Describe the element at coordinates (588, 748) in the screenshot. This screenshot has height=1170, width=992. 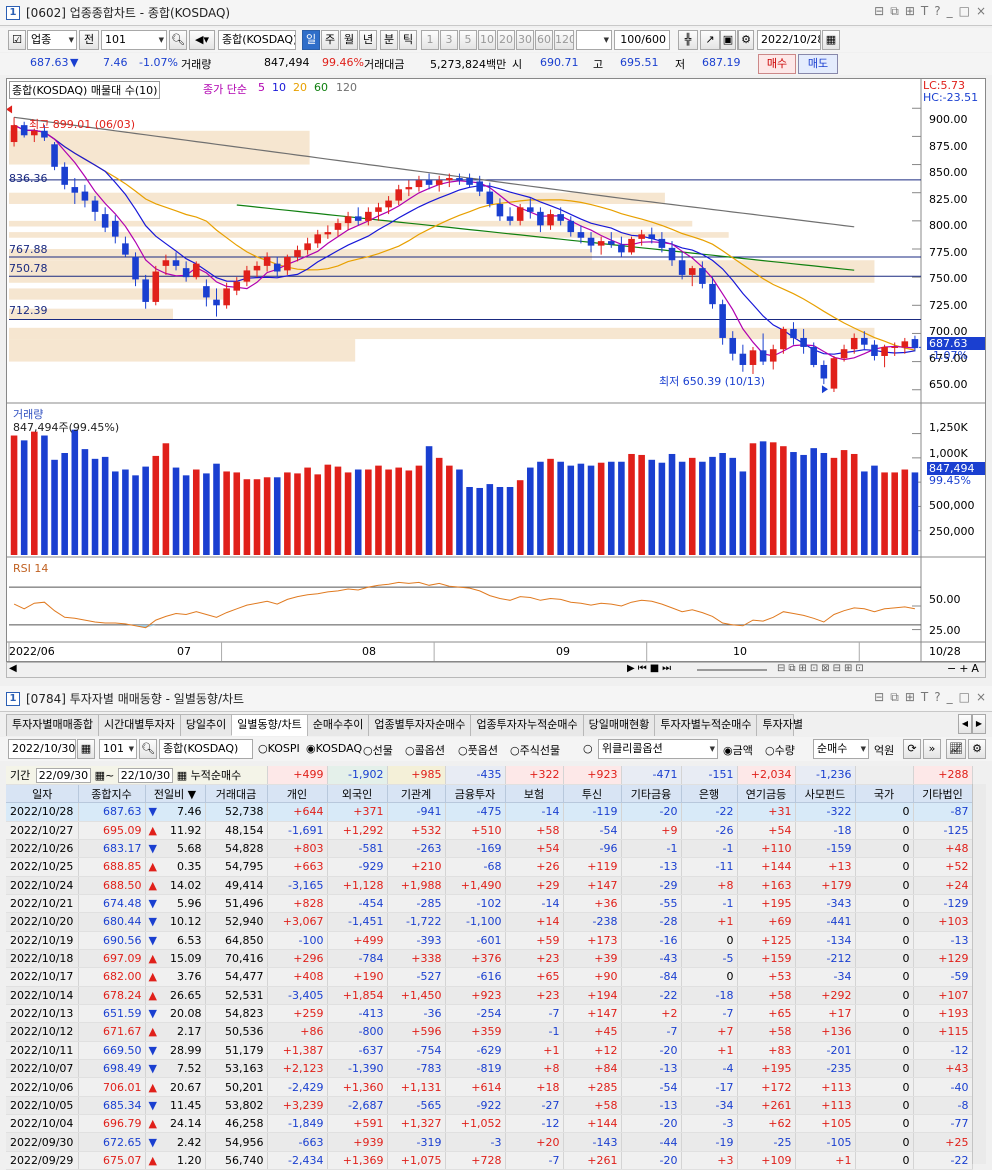
I see `radio-weekly: ○` at that location.